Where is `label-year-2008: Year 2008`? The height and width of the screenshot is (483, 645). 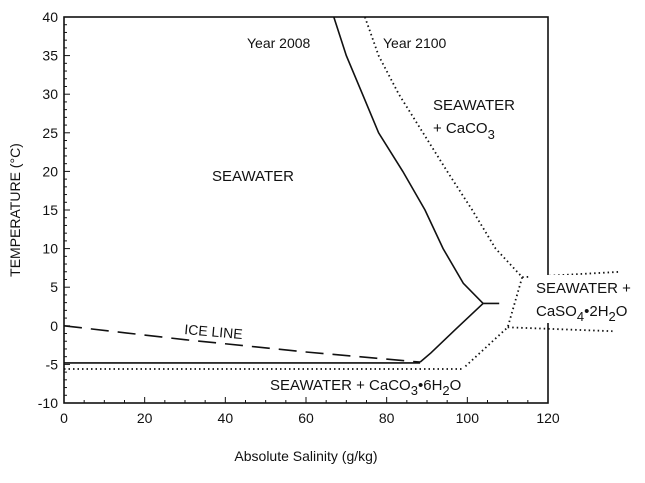 label-year-2008: Year 2008 is located at coordinates (279, 43).